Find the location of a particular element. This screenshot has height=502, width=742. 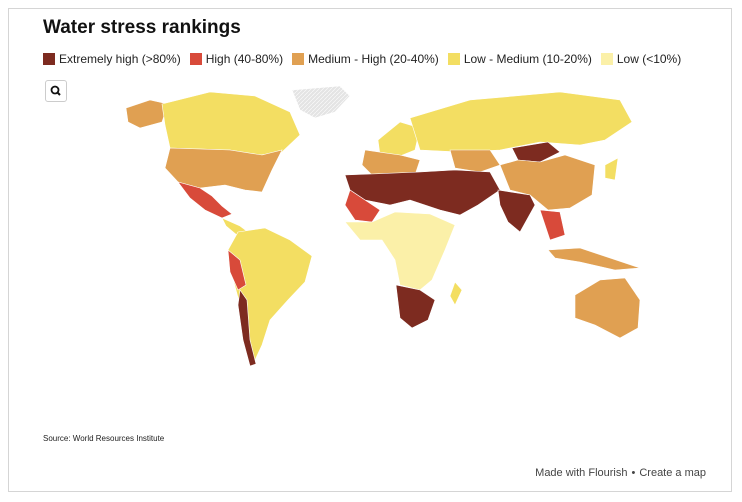

legend-label: High (40-80%) is located at coordinates (244, 59).